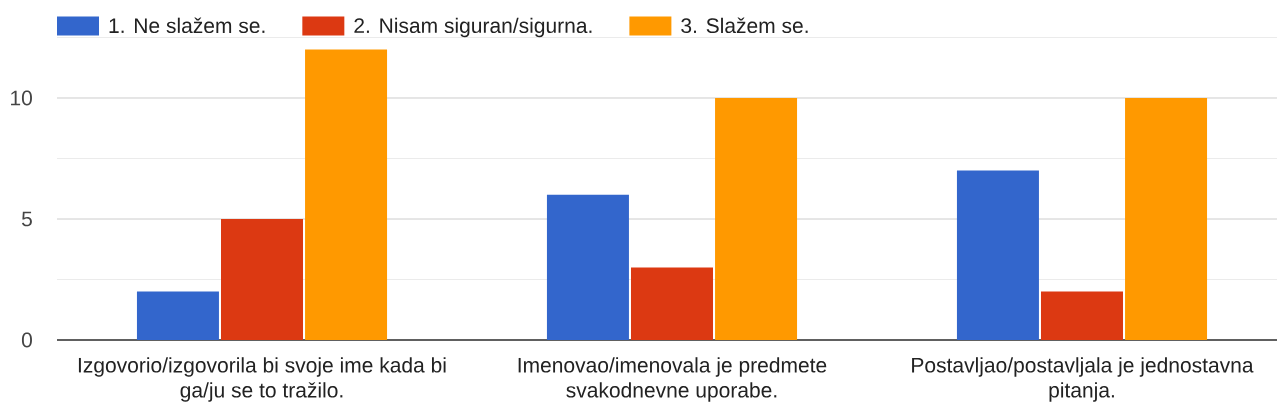 The image size is (1277, 405). I want to click on y-tick-label: 10, so click(21, 98).